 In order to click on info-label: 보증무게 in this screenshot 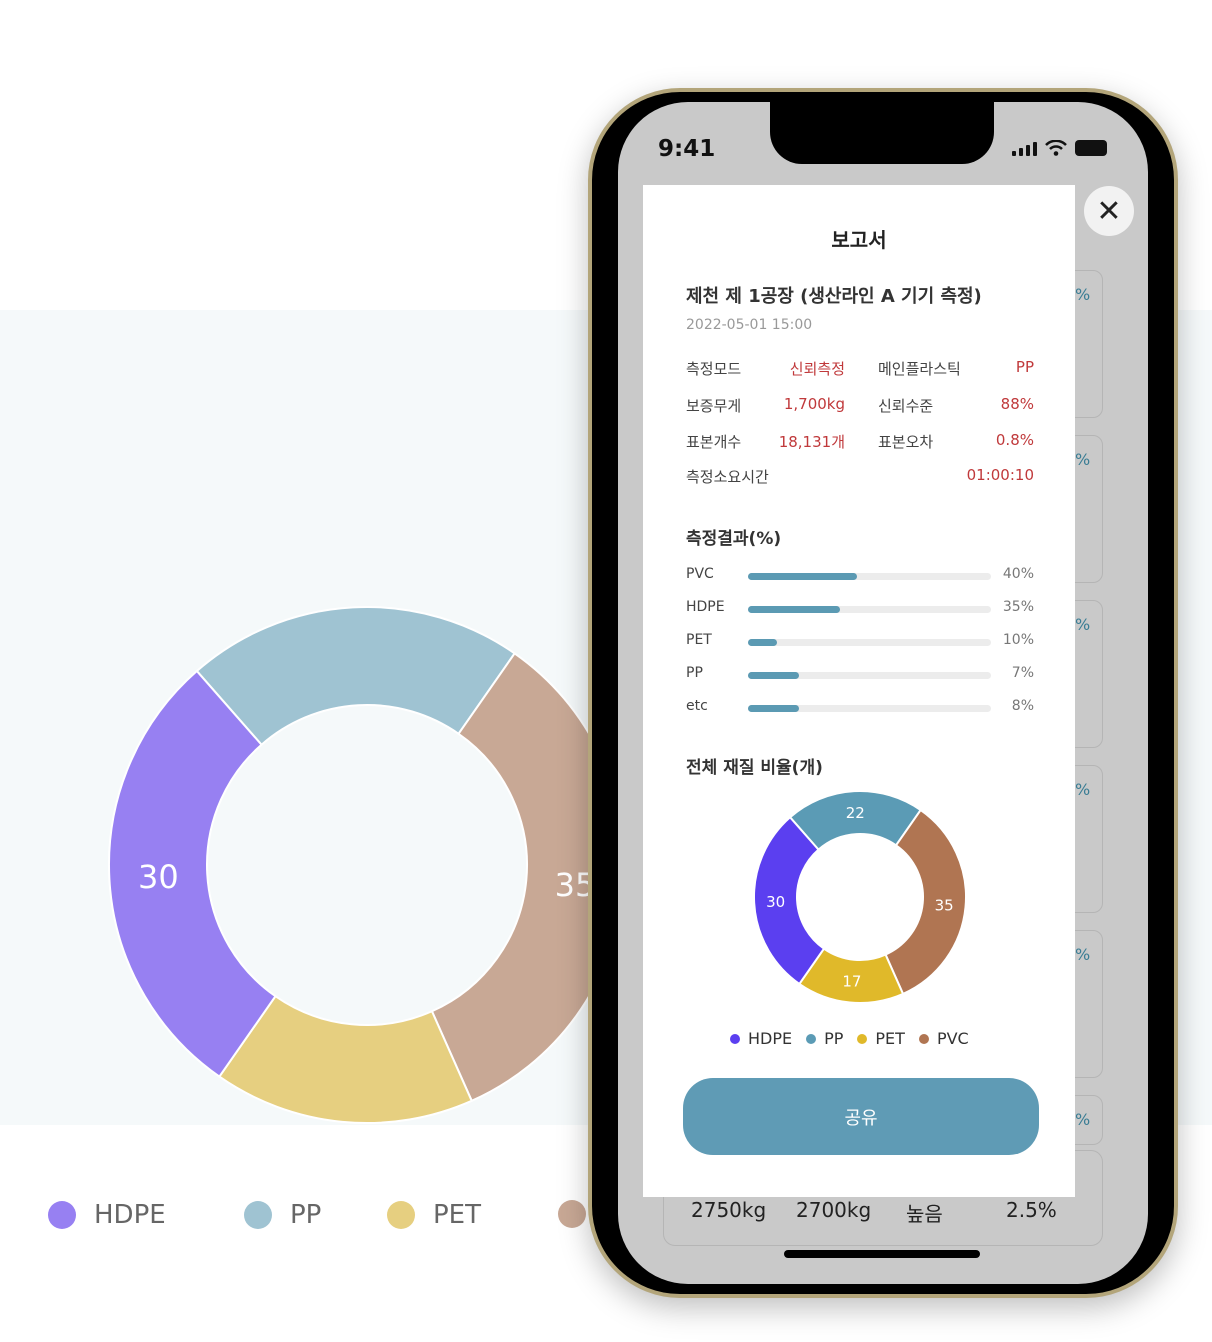, I will do `click(714, 406)`.